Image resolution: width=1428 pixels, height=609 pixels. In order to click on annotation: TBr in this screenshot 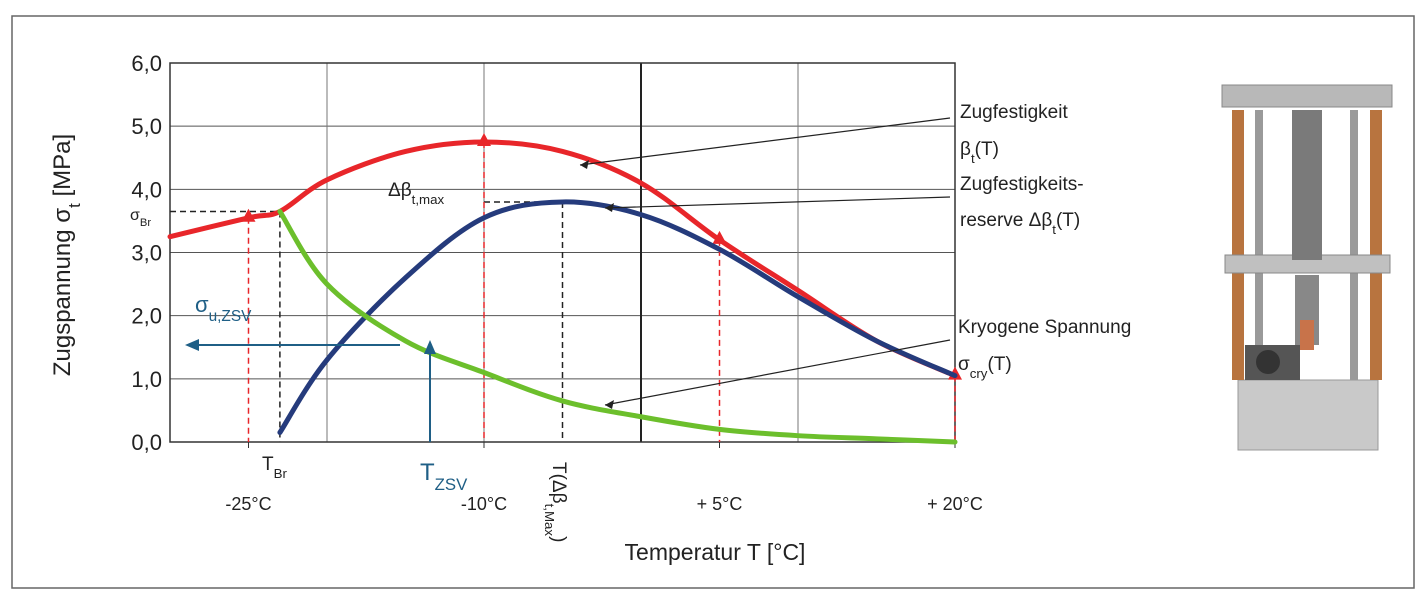, I will do `click(274, 467)`.